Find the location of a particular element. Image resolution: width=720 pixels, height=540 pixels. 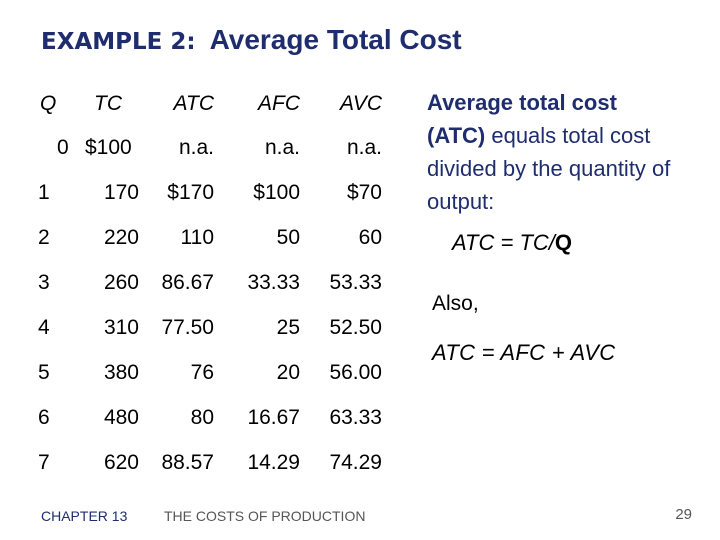

table-row: 6 480 80 16.67 63.33 is located at coordinates (208, 418).